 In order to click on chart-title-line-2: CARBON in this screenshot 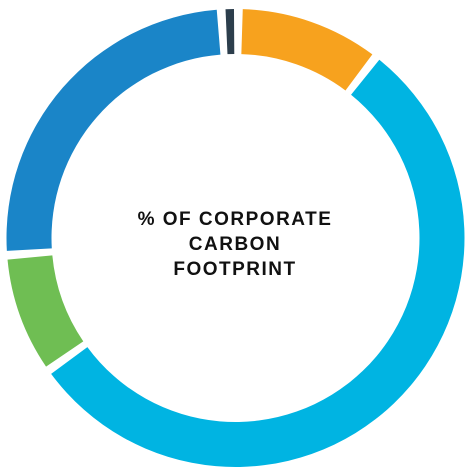, I will do `click(235, 244)`.